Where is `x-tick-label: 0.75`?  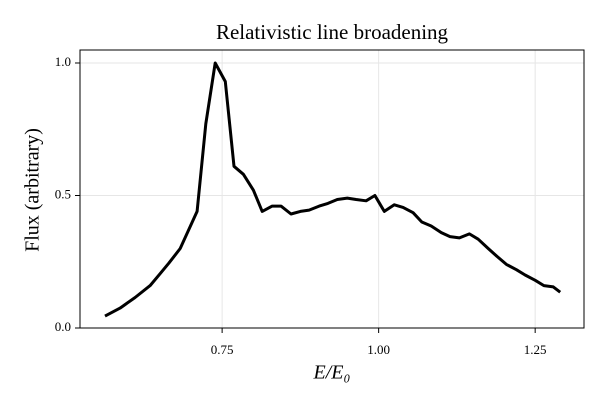
x-tick-label: 0.75 is located at coordinates (222, 349).